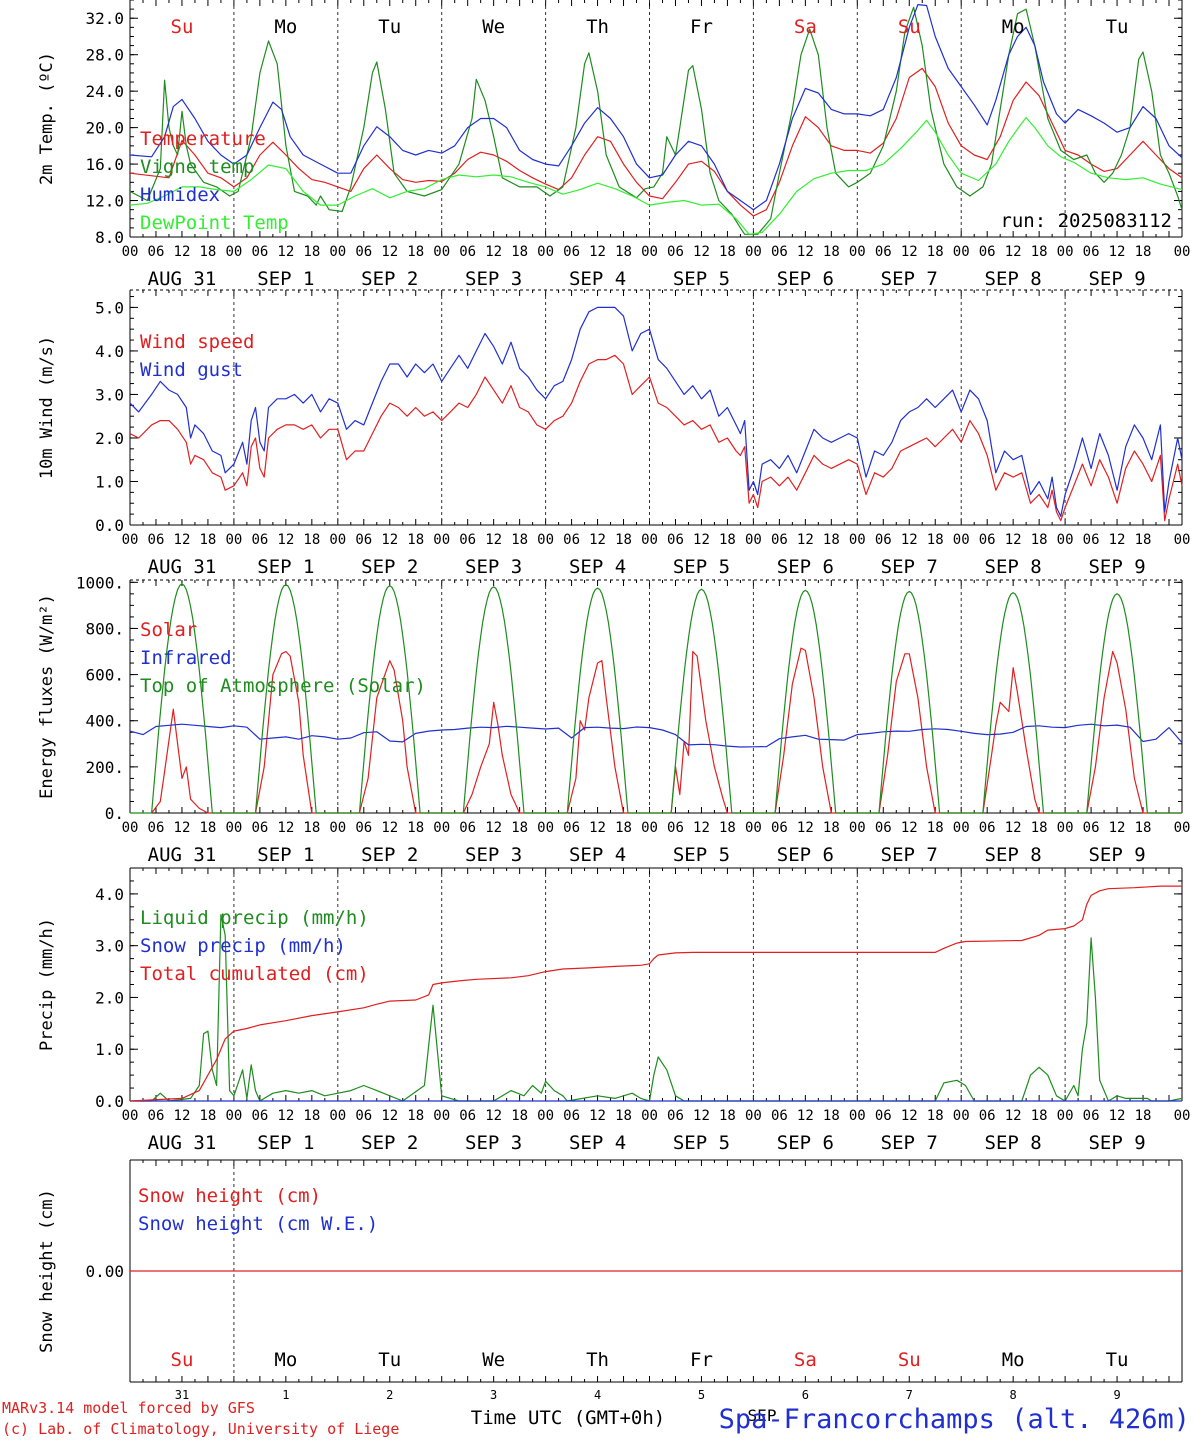 The width and height of the screenshot is (1194, 1440). What do you see at coordinates (254, 918) in the screenshot?
I see `legend-entry: Liquid precip (mm/h)` at bounding box center [254, 918].